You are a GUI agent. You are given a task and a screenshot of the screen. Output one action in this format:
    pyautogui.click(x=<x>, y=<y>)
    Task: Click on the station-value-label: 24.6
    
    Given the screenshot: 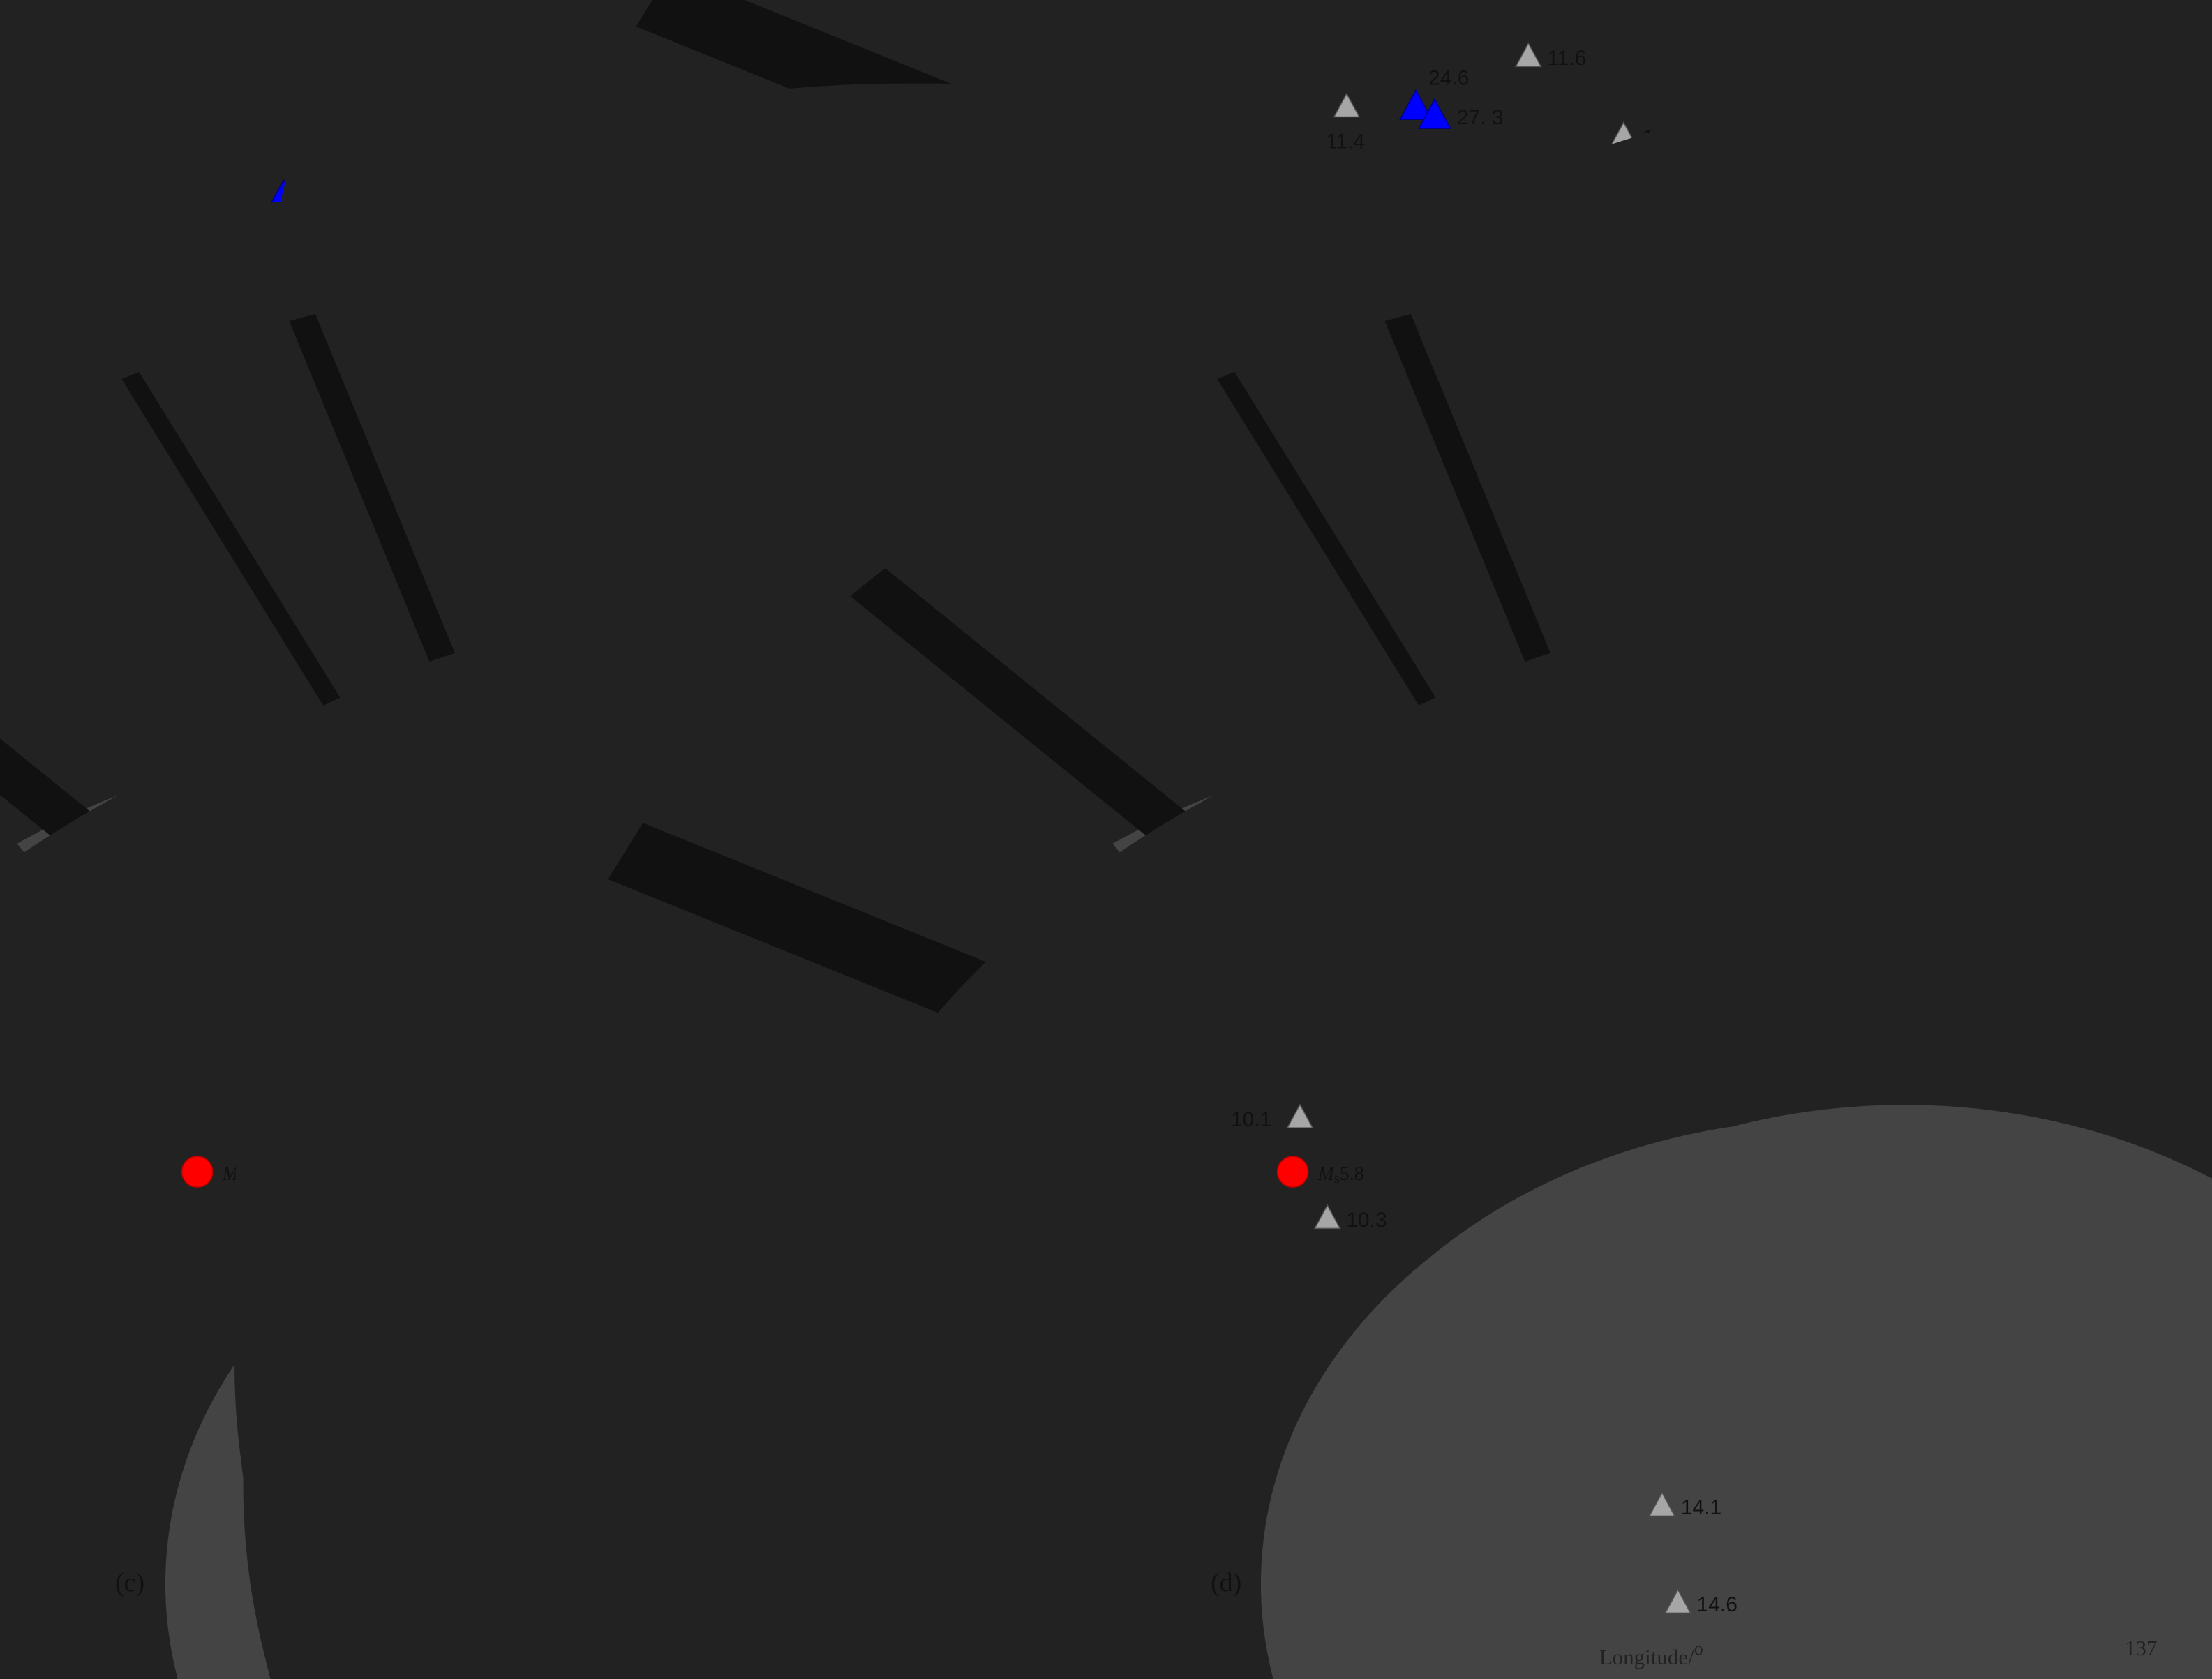 What is the action you would take?
    pyautogui.click(x=1448, y=77)
    